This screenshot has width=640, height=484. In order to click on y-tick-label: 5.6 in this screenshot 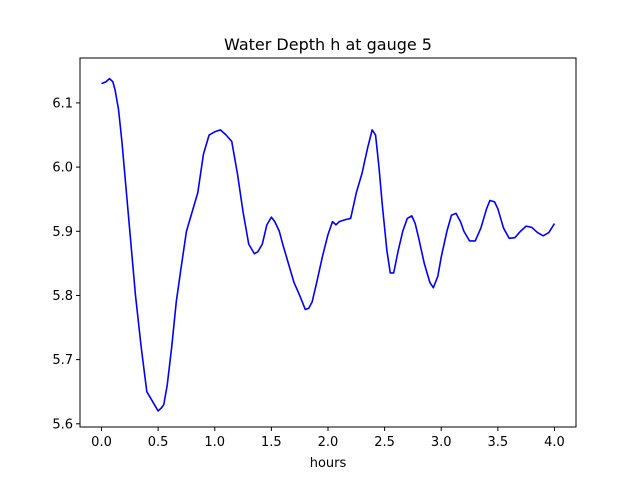, I will do `click(62, 424)`.